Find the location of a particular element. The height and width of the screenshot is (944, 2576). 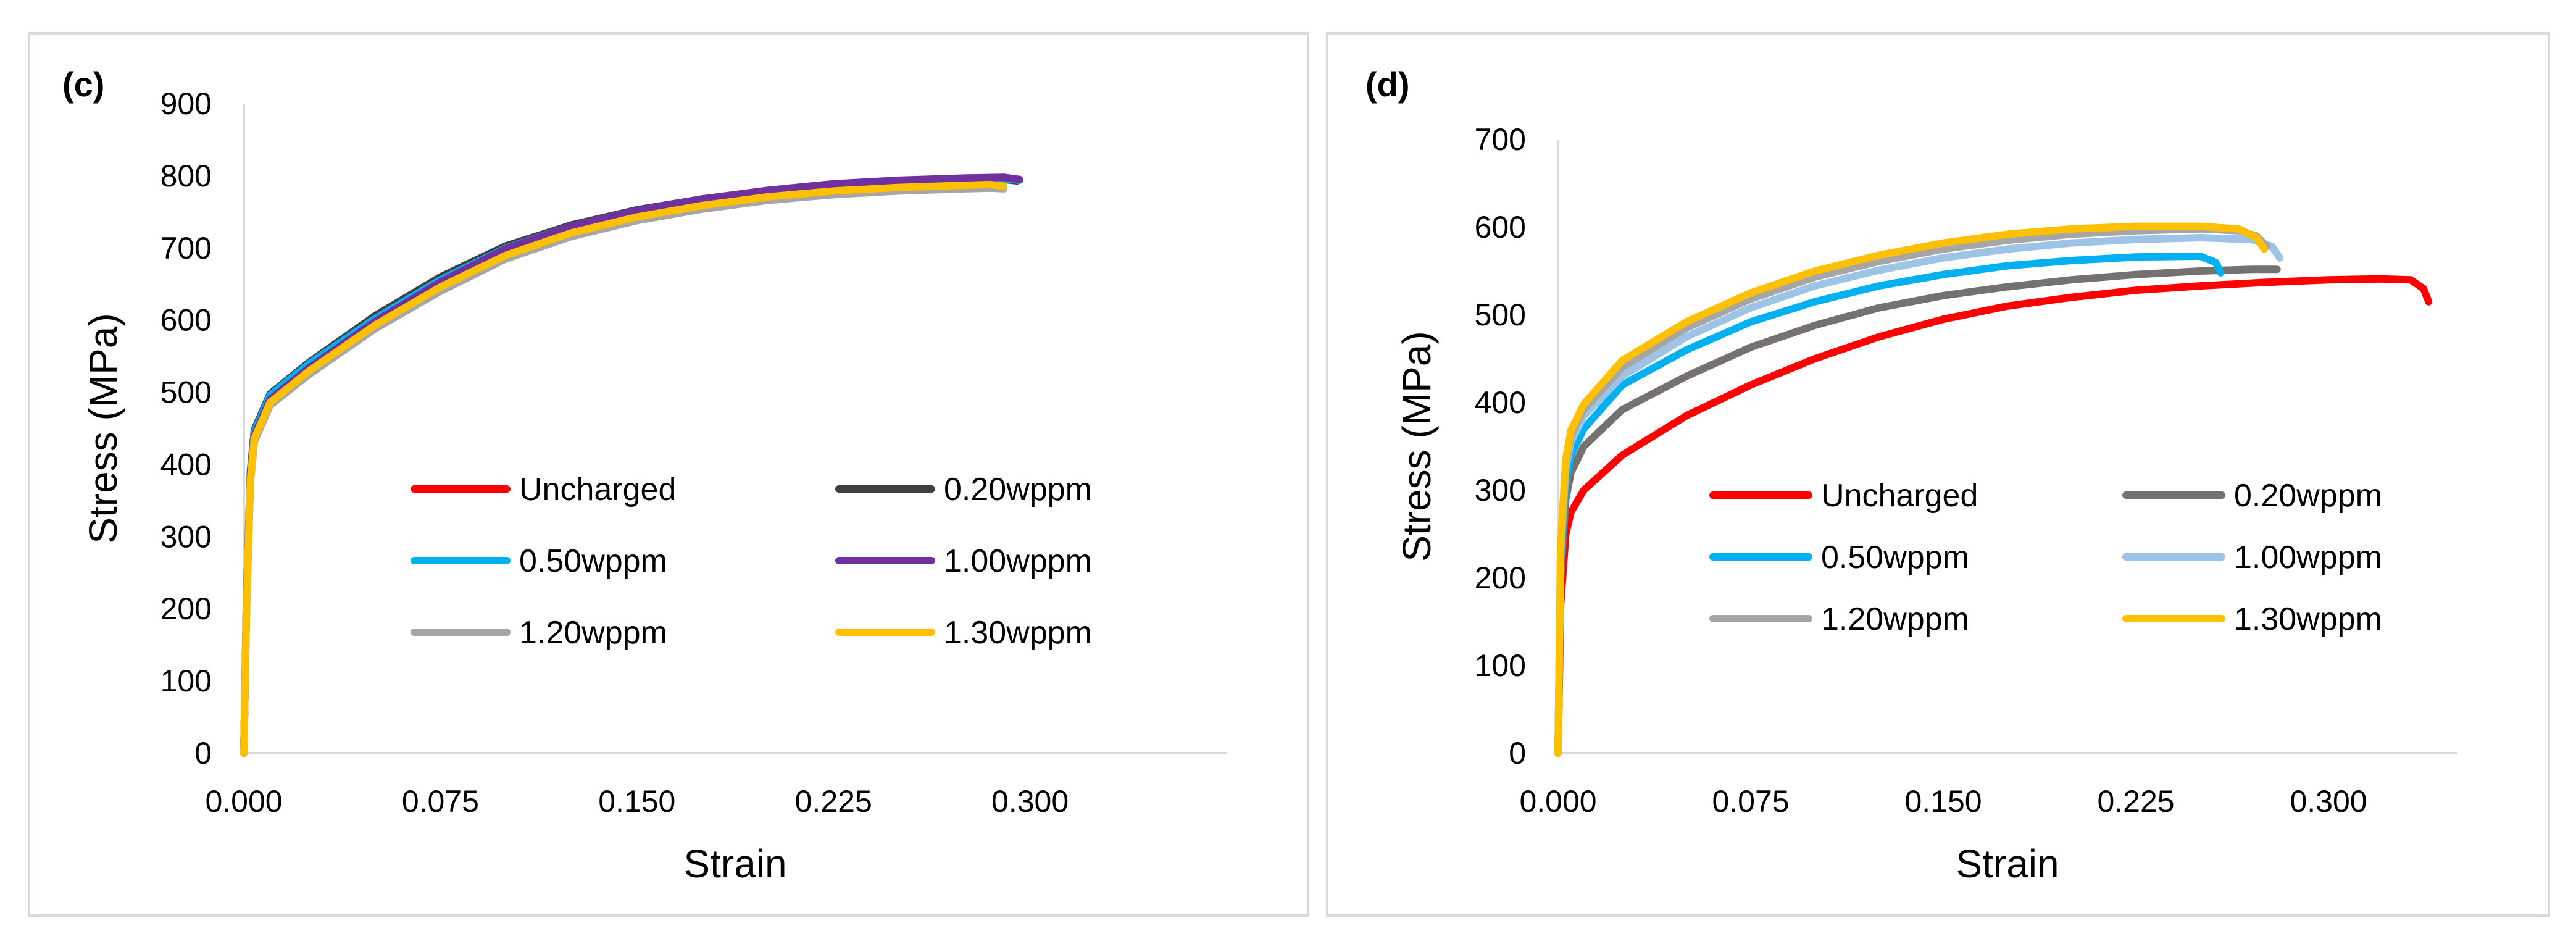

y-tick-label: 900 is located at coordinates (186, 103).